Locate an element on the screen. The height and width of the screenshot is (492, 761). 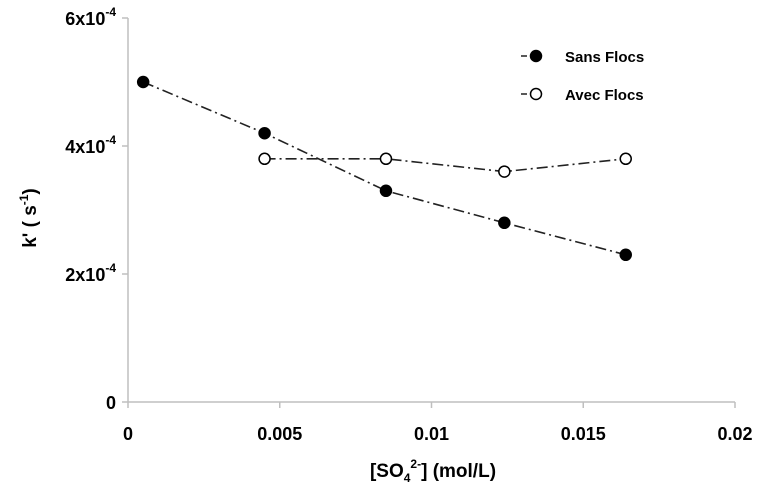
y-tick-label: 0 is located at coordinates (111, 403).